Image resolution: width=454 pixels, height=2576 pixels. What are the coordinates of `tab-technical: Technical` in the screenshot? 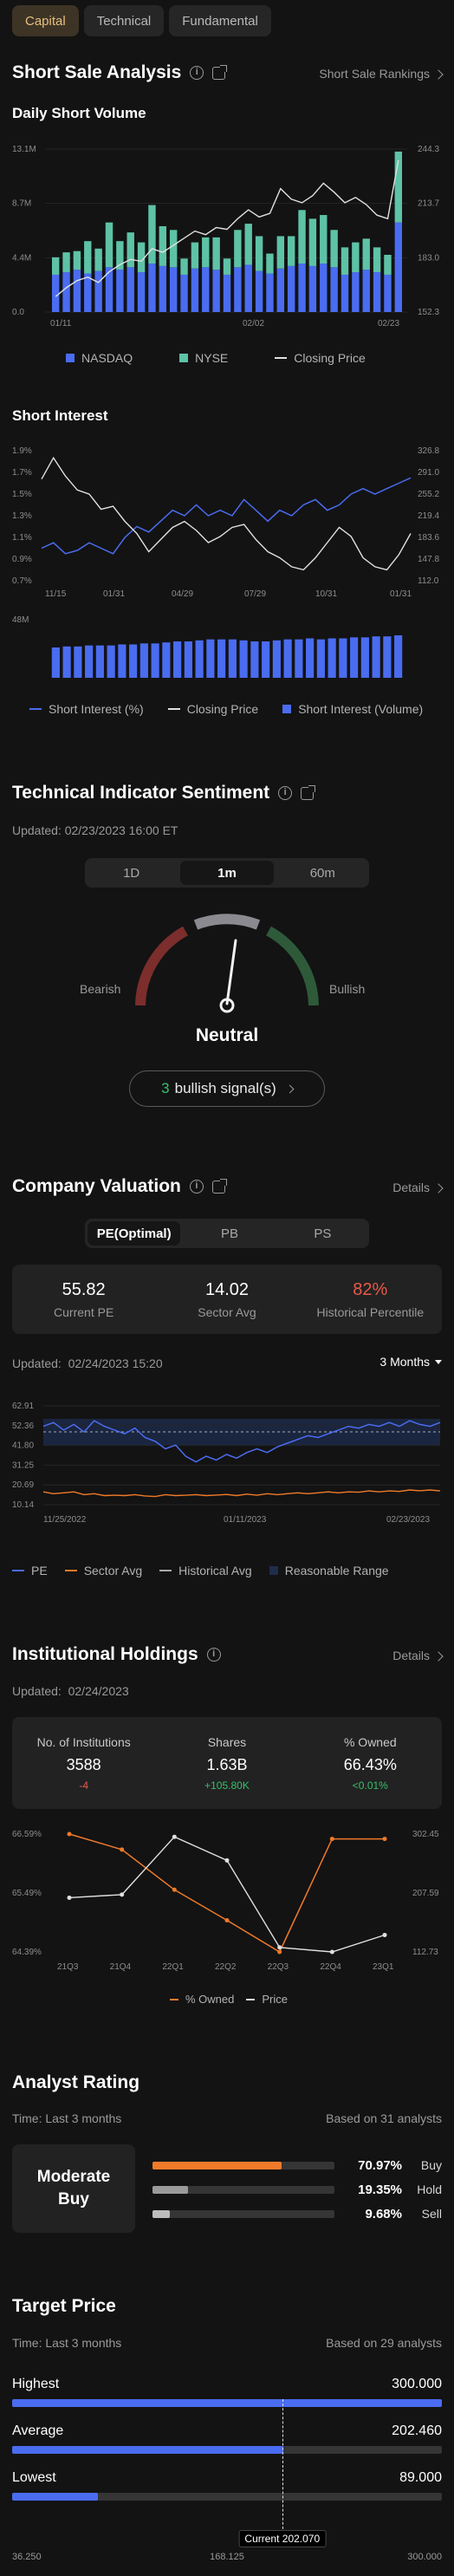 It's located at (124, 20).